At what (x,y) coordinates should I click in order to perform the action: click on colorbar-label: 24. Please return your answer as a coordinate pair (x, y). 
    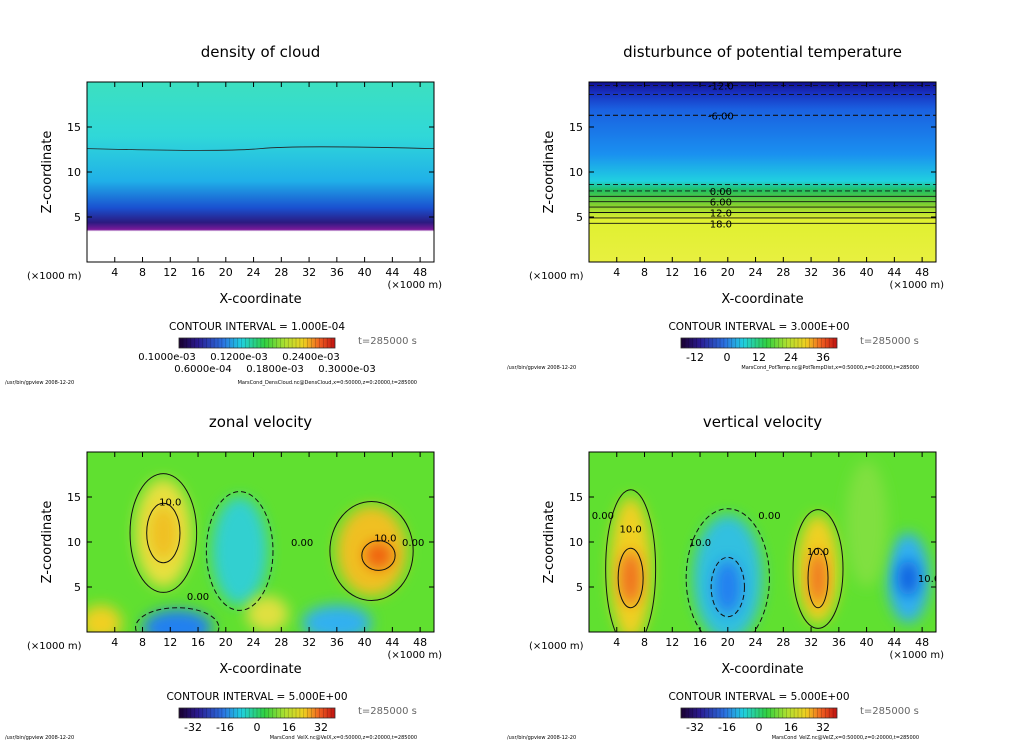
    Looking at the image, I should click on (791, 357).